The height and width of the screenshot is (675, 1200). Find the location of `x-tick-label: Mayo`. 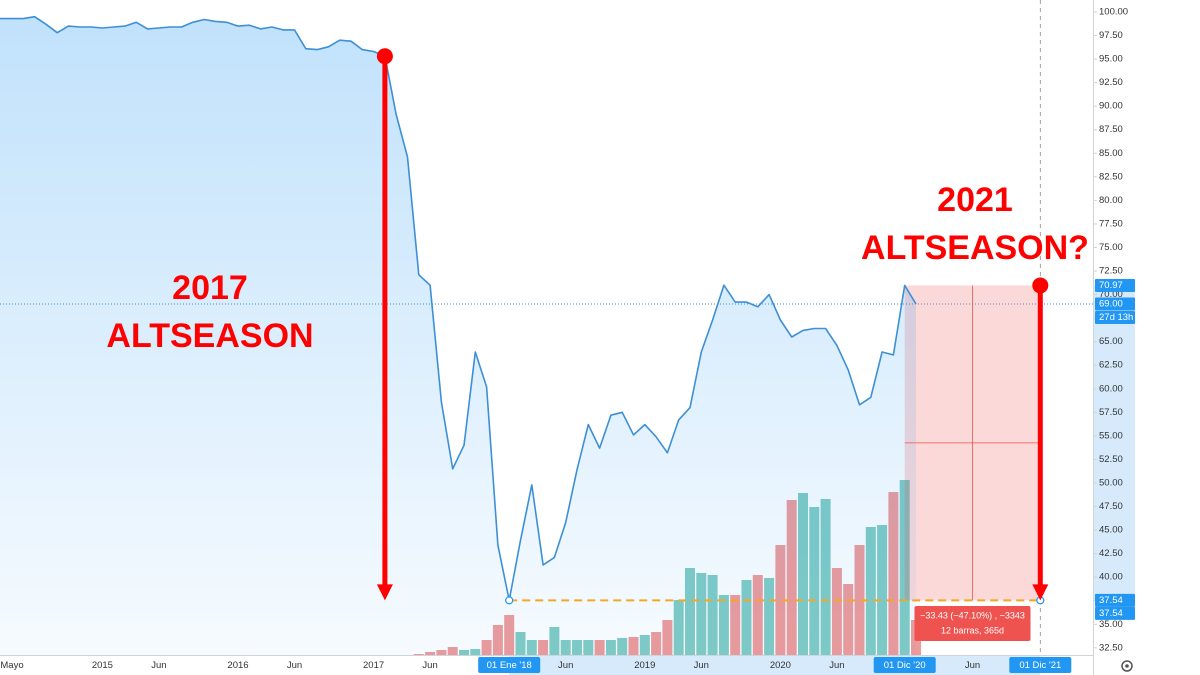

x-tick-label: Mayo is located at coordinates (11, 665).